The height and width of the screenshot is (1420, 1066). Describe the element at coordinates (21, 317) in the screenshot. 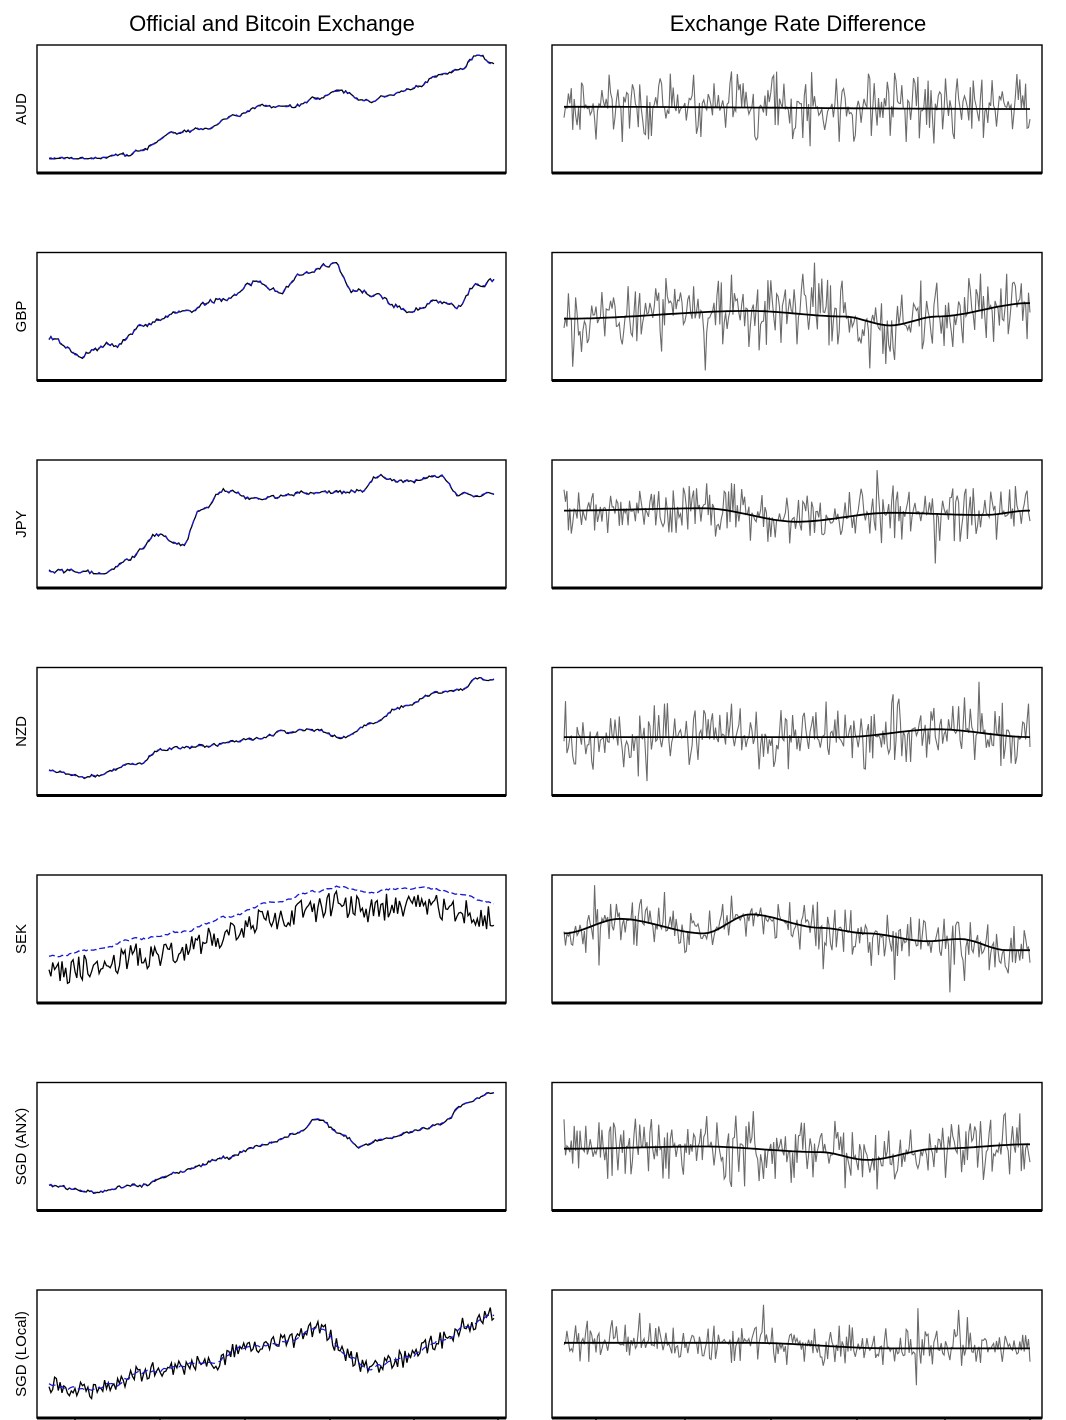

I see `row-label: GBP` at that location.